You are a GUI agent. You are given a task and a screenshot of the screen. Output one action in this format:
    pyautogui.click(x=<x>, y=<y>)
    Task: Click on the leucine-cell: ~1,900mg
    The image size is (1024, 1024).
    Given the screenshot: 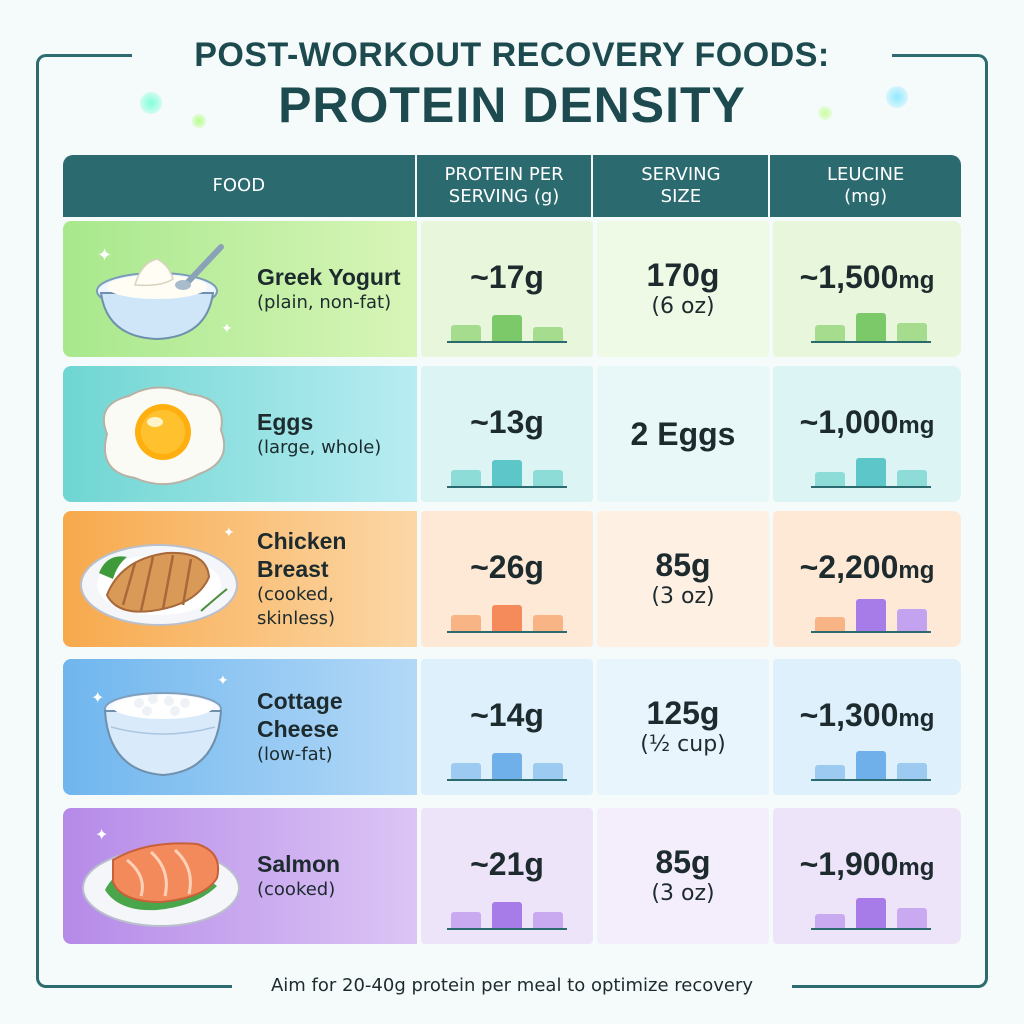 What is the action you would take?
    pyautogui.click(x=867, y=876)
    